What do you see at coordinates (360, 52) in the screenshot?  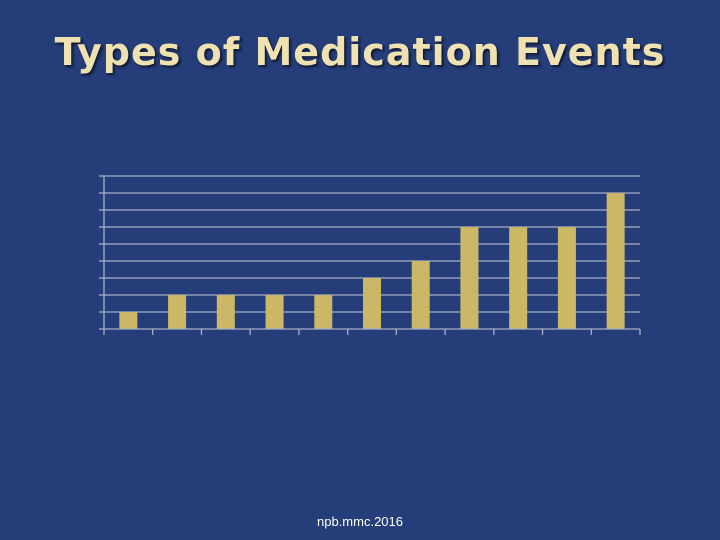 I see `slide-title: Types of Medication Events` at bounding box center [360, 52].